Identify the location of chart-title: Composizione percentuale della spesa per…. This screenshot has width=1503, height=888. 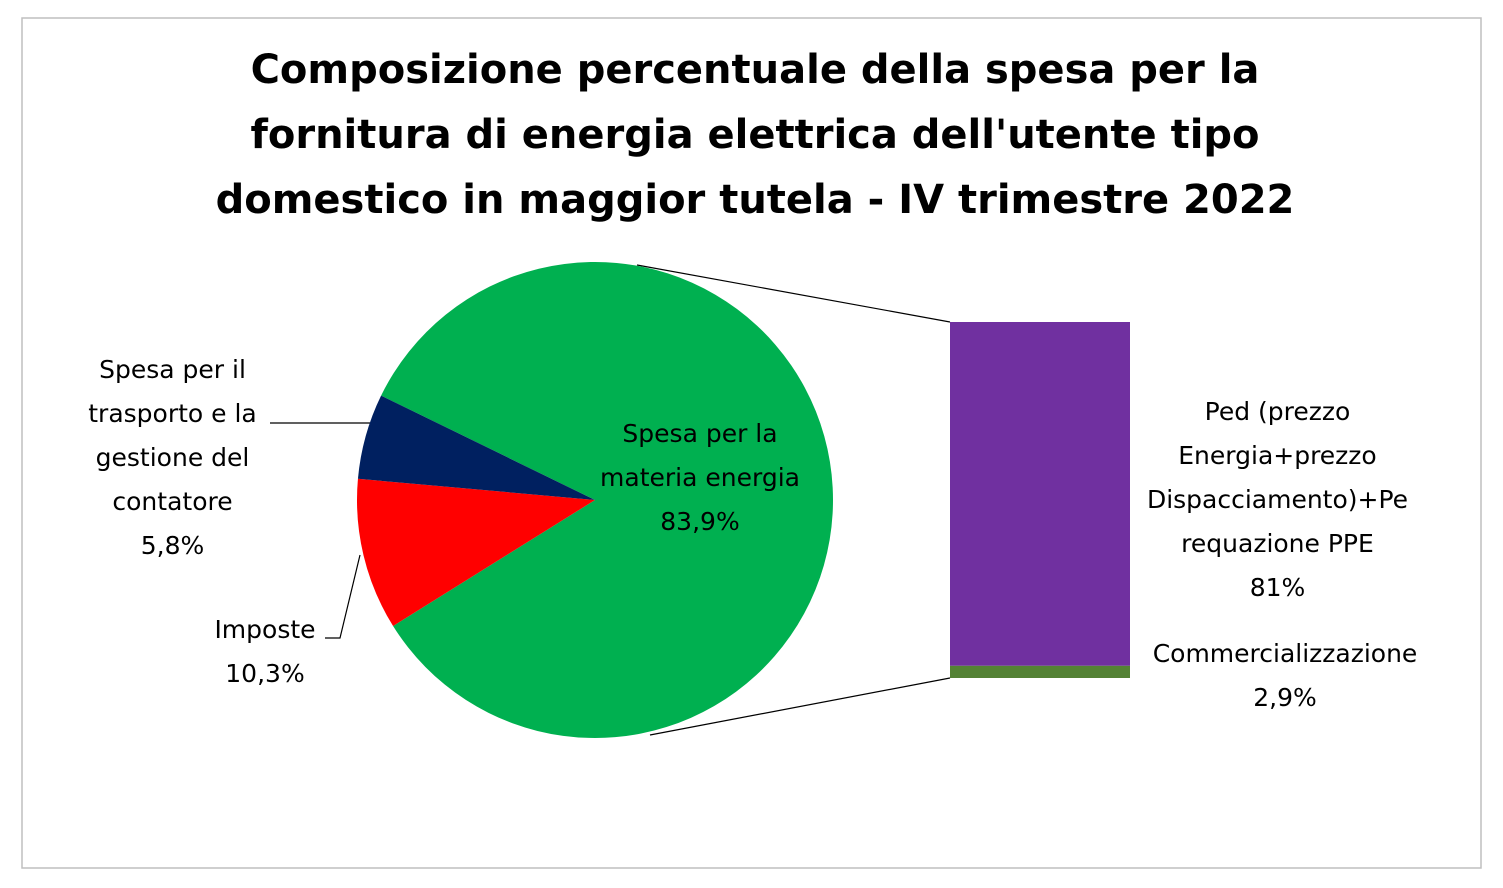
(755, 135).